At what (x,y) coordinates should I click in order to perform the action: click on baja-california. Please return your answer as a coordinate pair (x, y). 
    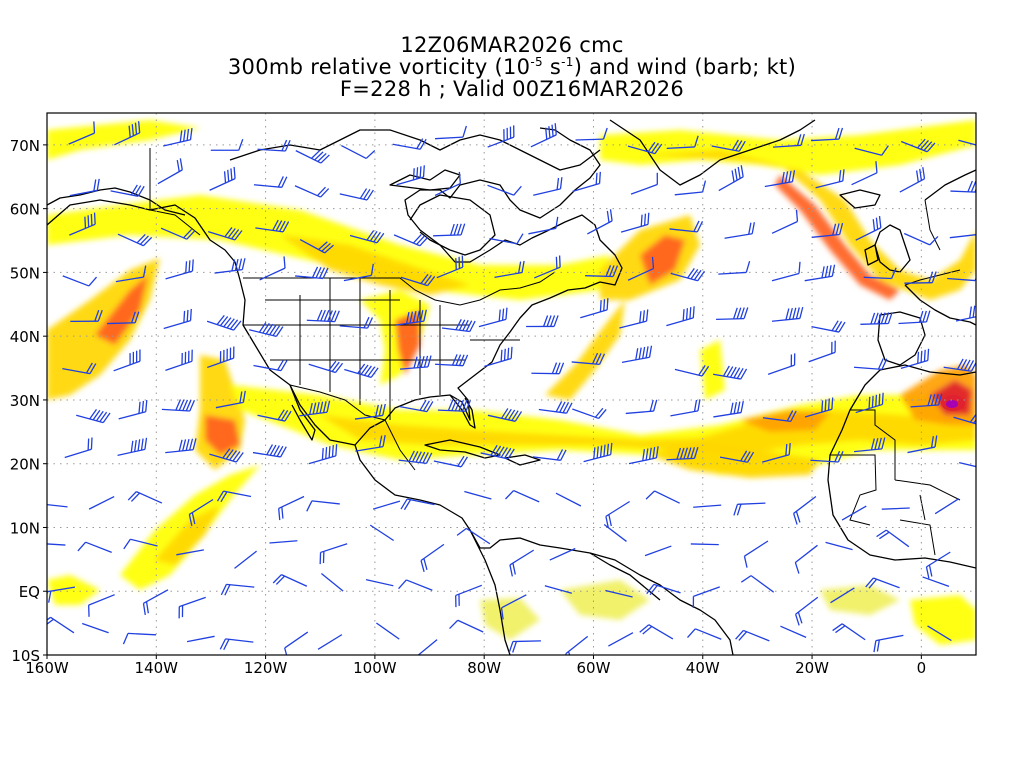
    Looking at the image, I should click on (302, 412).